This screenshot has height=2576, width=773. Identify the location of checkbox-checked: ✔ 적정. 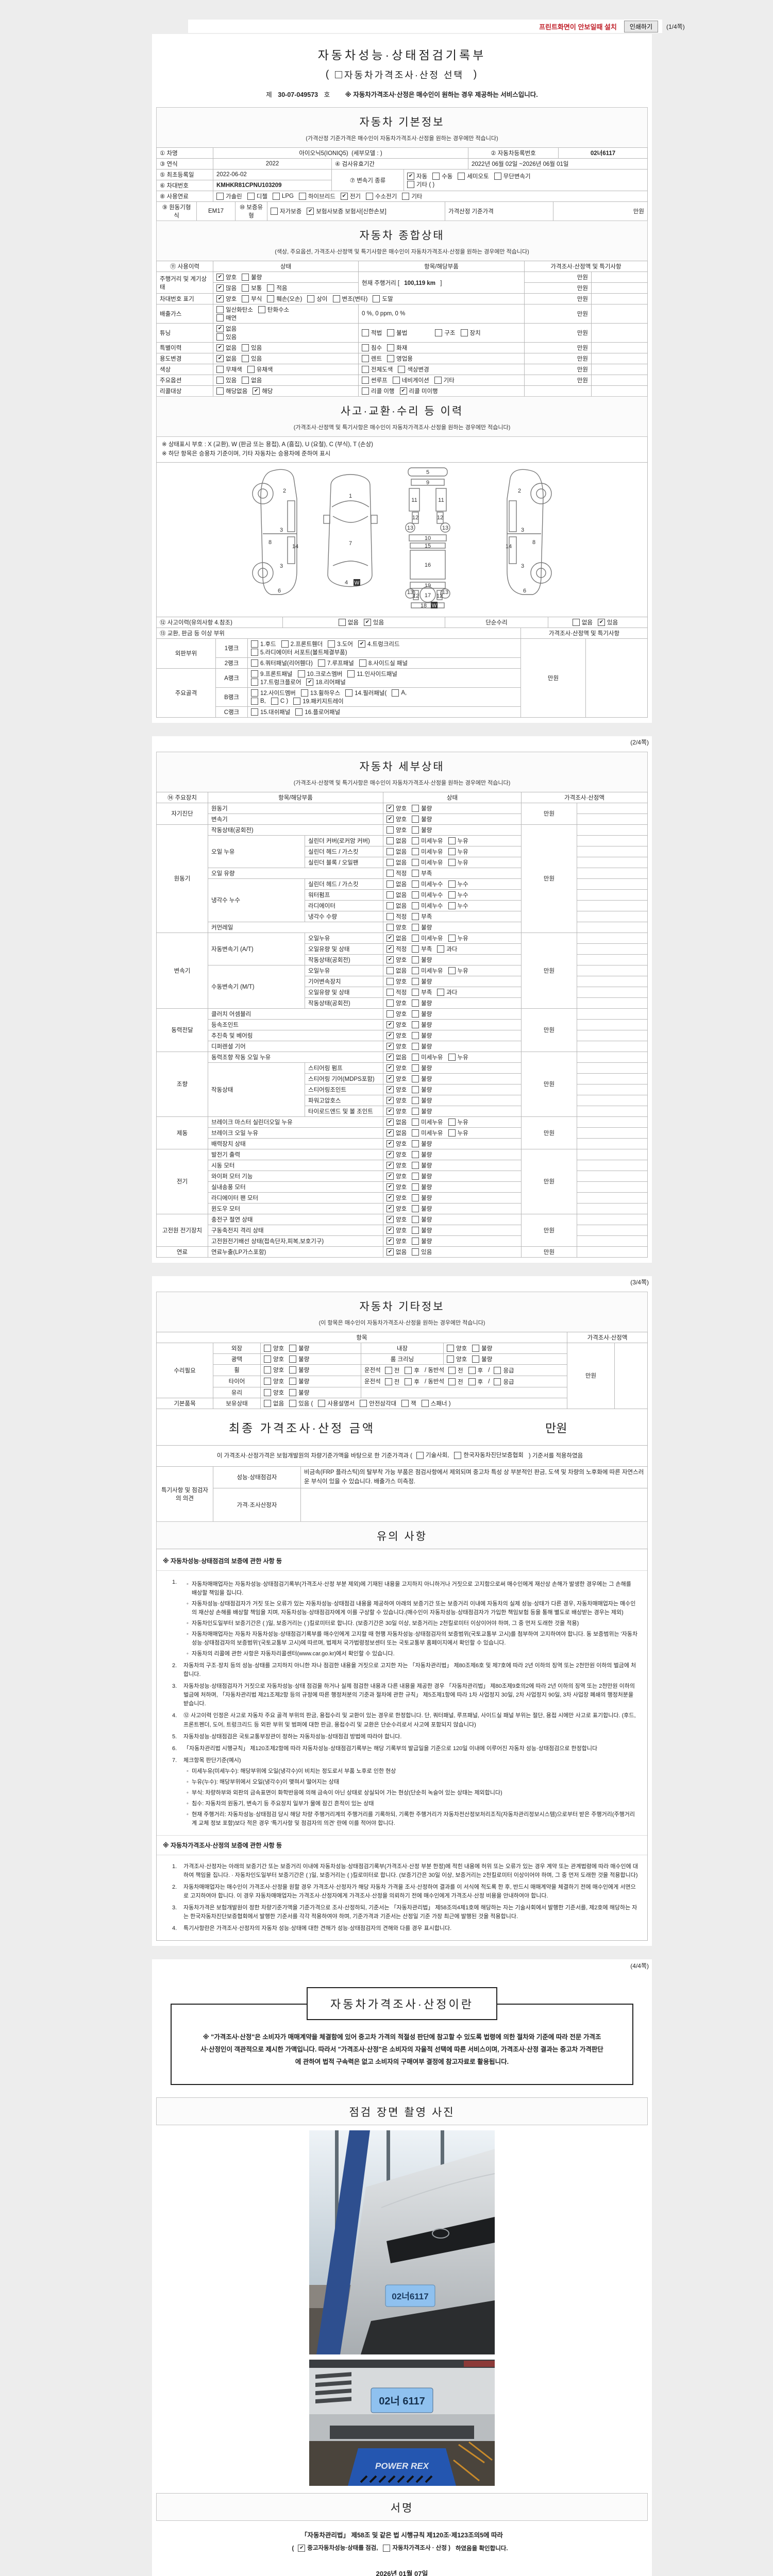
(396, 949).